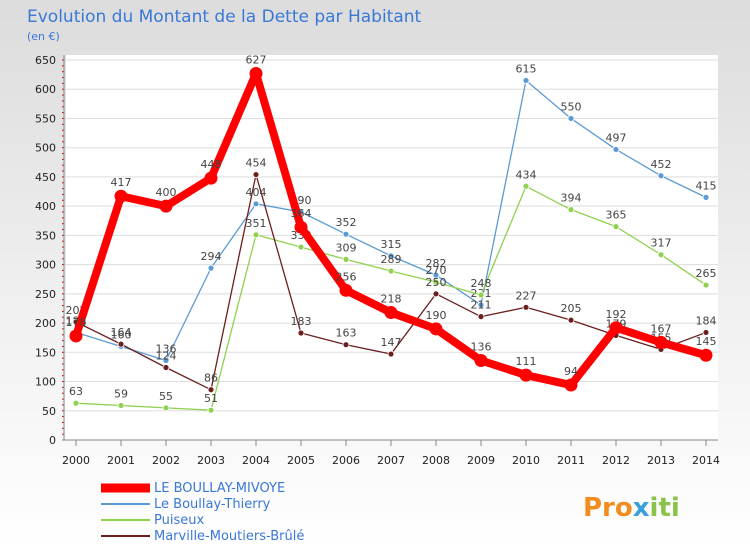 The width and height of the screenshot is (750, 550). I want to click on data-label: 55, so click(166, 396).